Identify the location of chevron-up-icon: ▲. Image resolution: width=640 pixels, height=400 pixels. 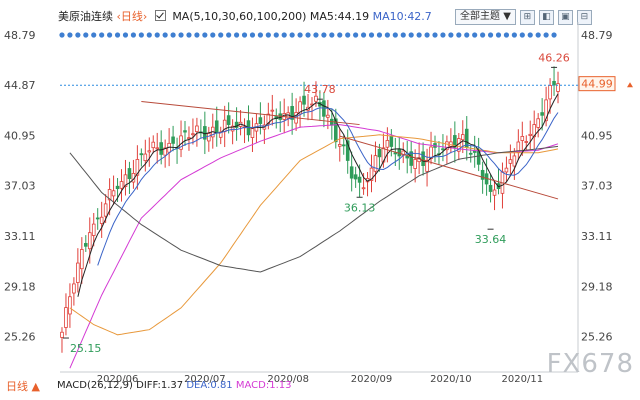
(35, 386).